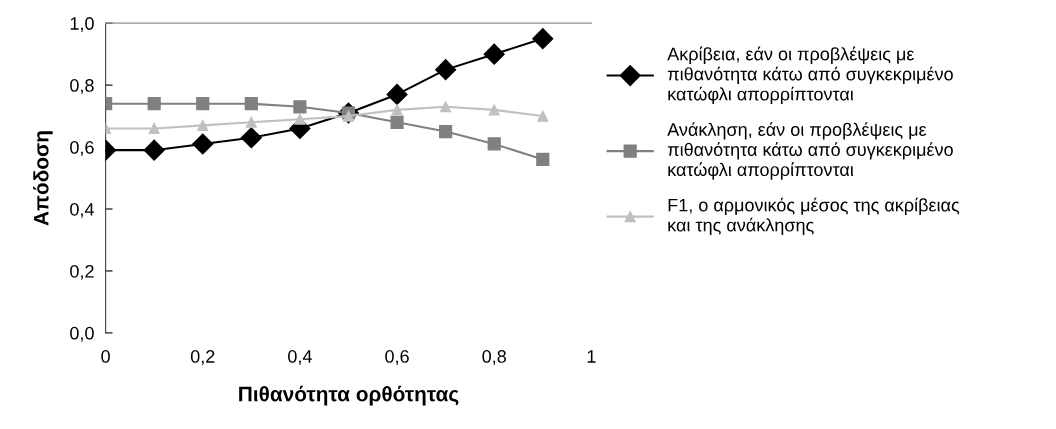 This screenshot has width=1056, height=429. I want to click on y-tick-label: 0,0, so click(82, 334).